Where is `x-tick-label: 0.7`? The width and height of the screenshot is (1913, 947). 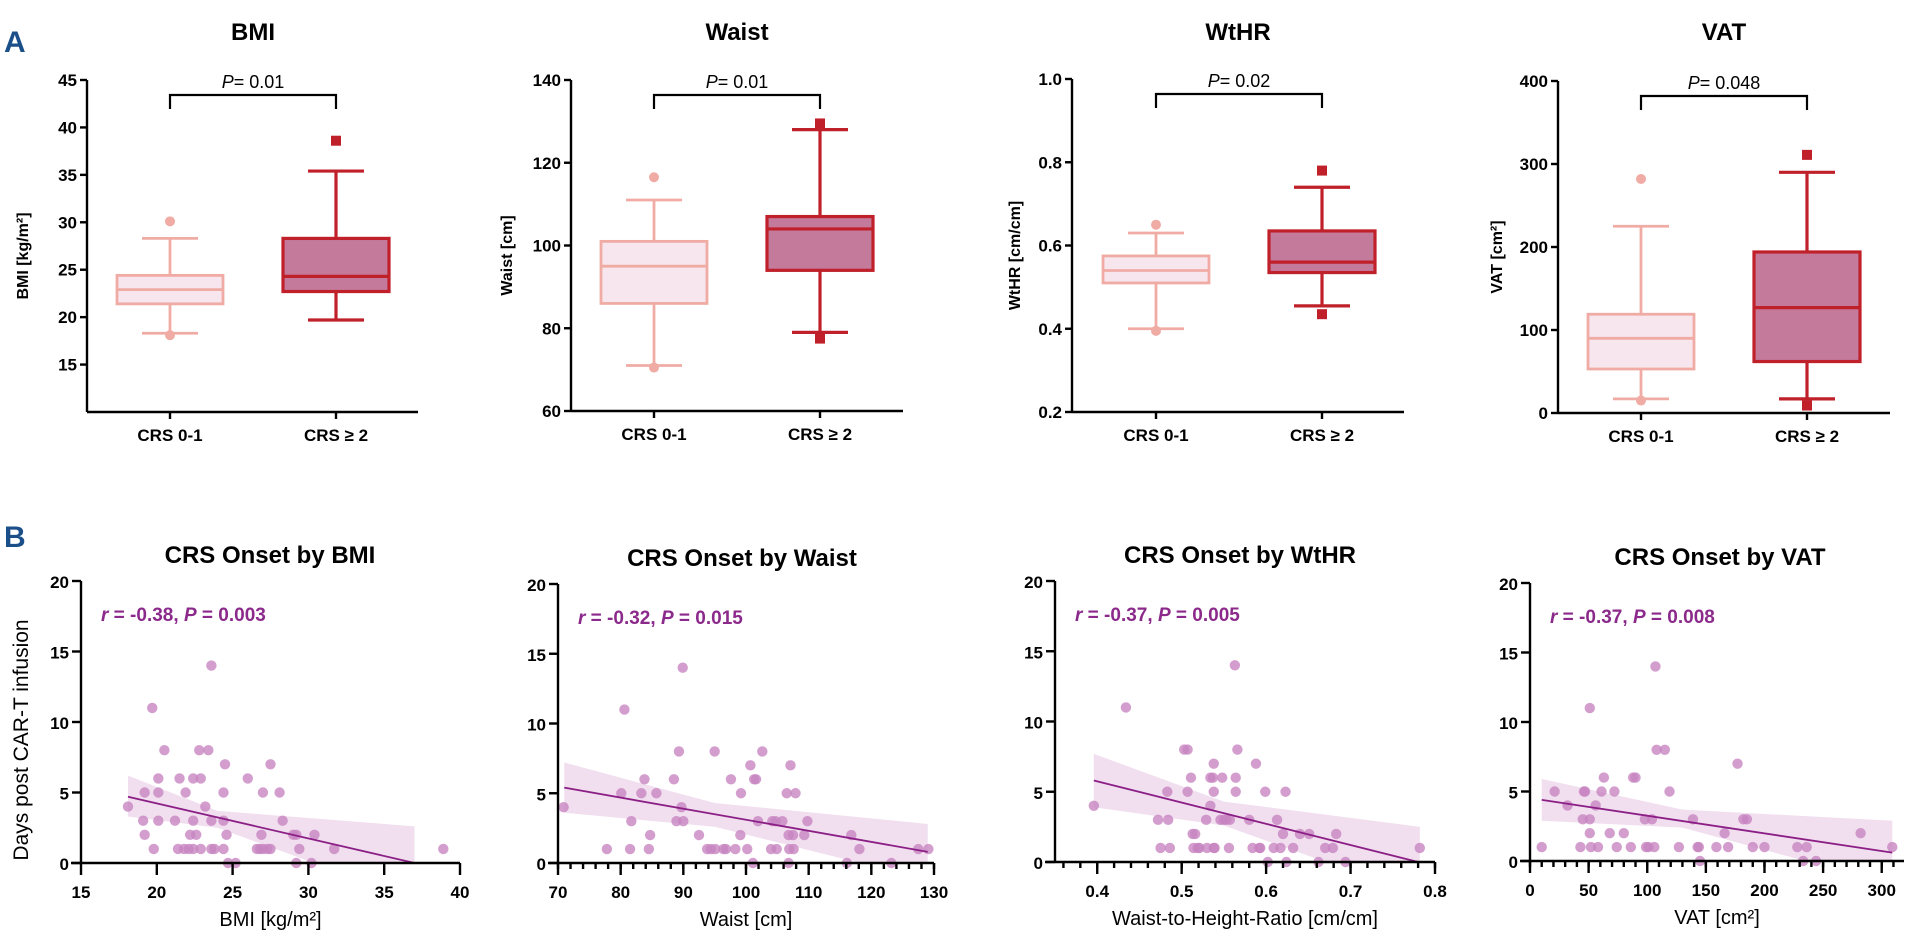 x-tick-label: 0.7 is located at coordinates (1351, 891).